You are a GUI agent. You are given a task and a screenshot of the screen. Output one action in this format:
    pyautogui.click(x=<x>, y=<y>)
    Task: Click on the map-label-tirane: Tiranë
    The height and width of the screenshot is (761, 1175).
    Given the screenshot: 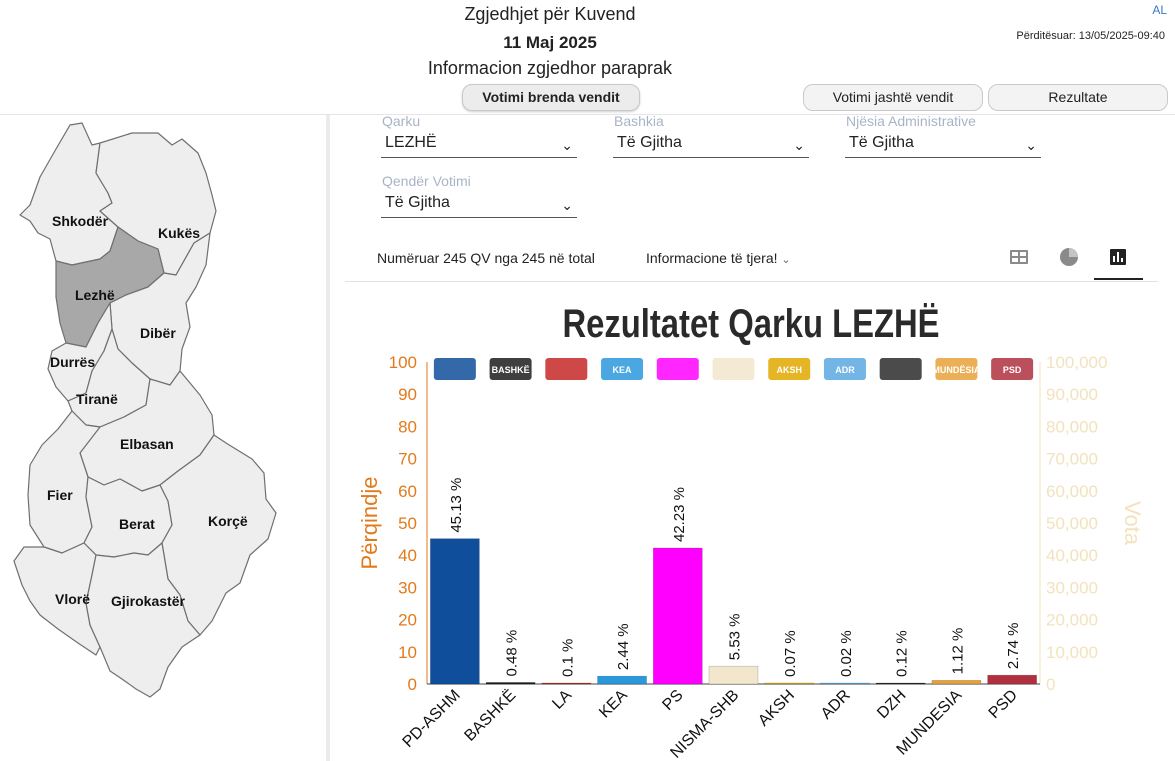 What is the action you would take?
    pyautogui.click(x=97, y=399)
    